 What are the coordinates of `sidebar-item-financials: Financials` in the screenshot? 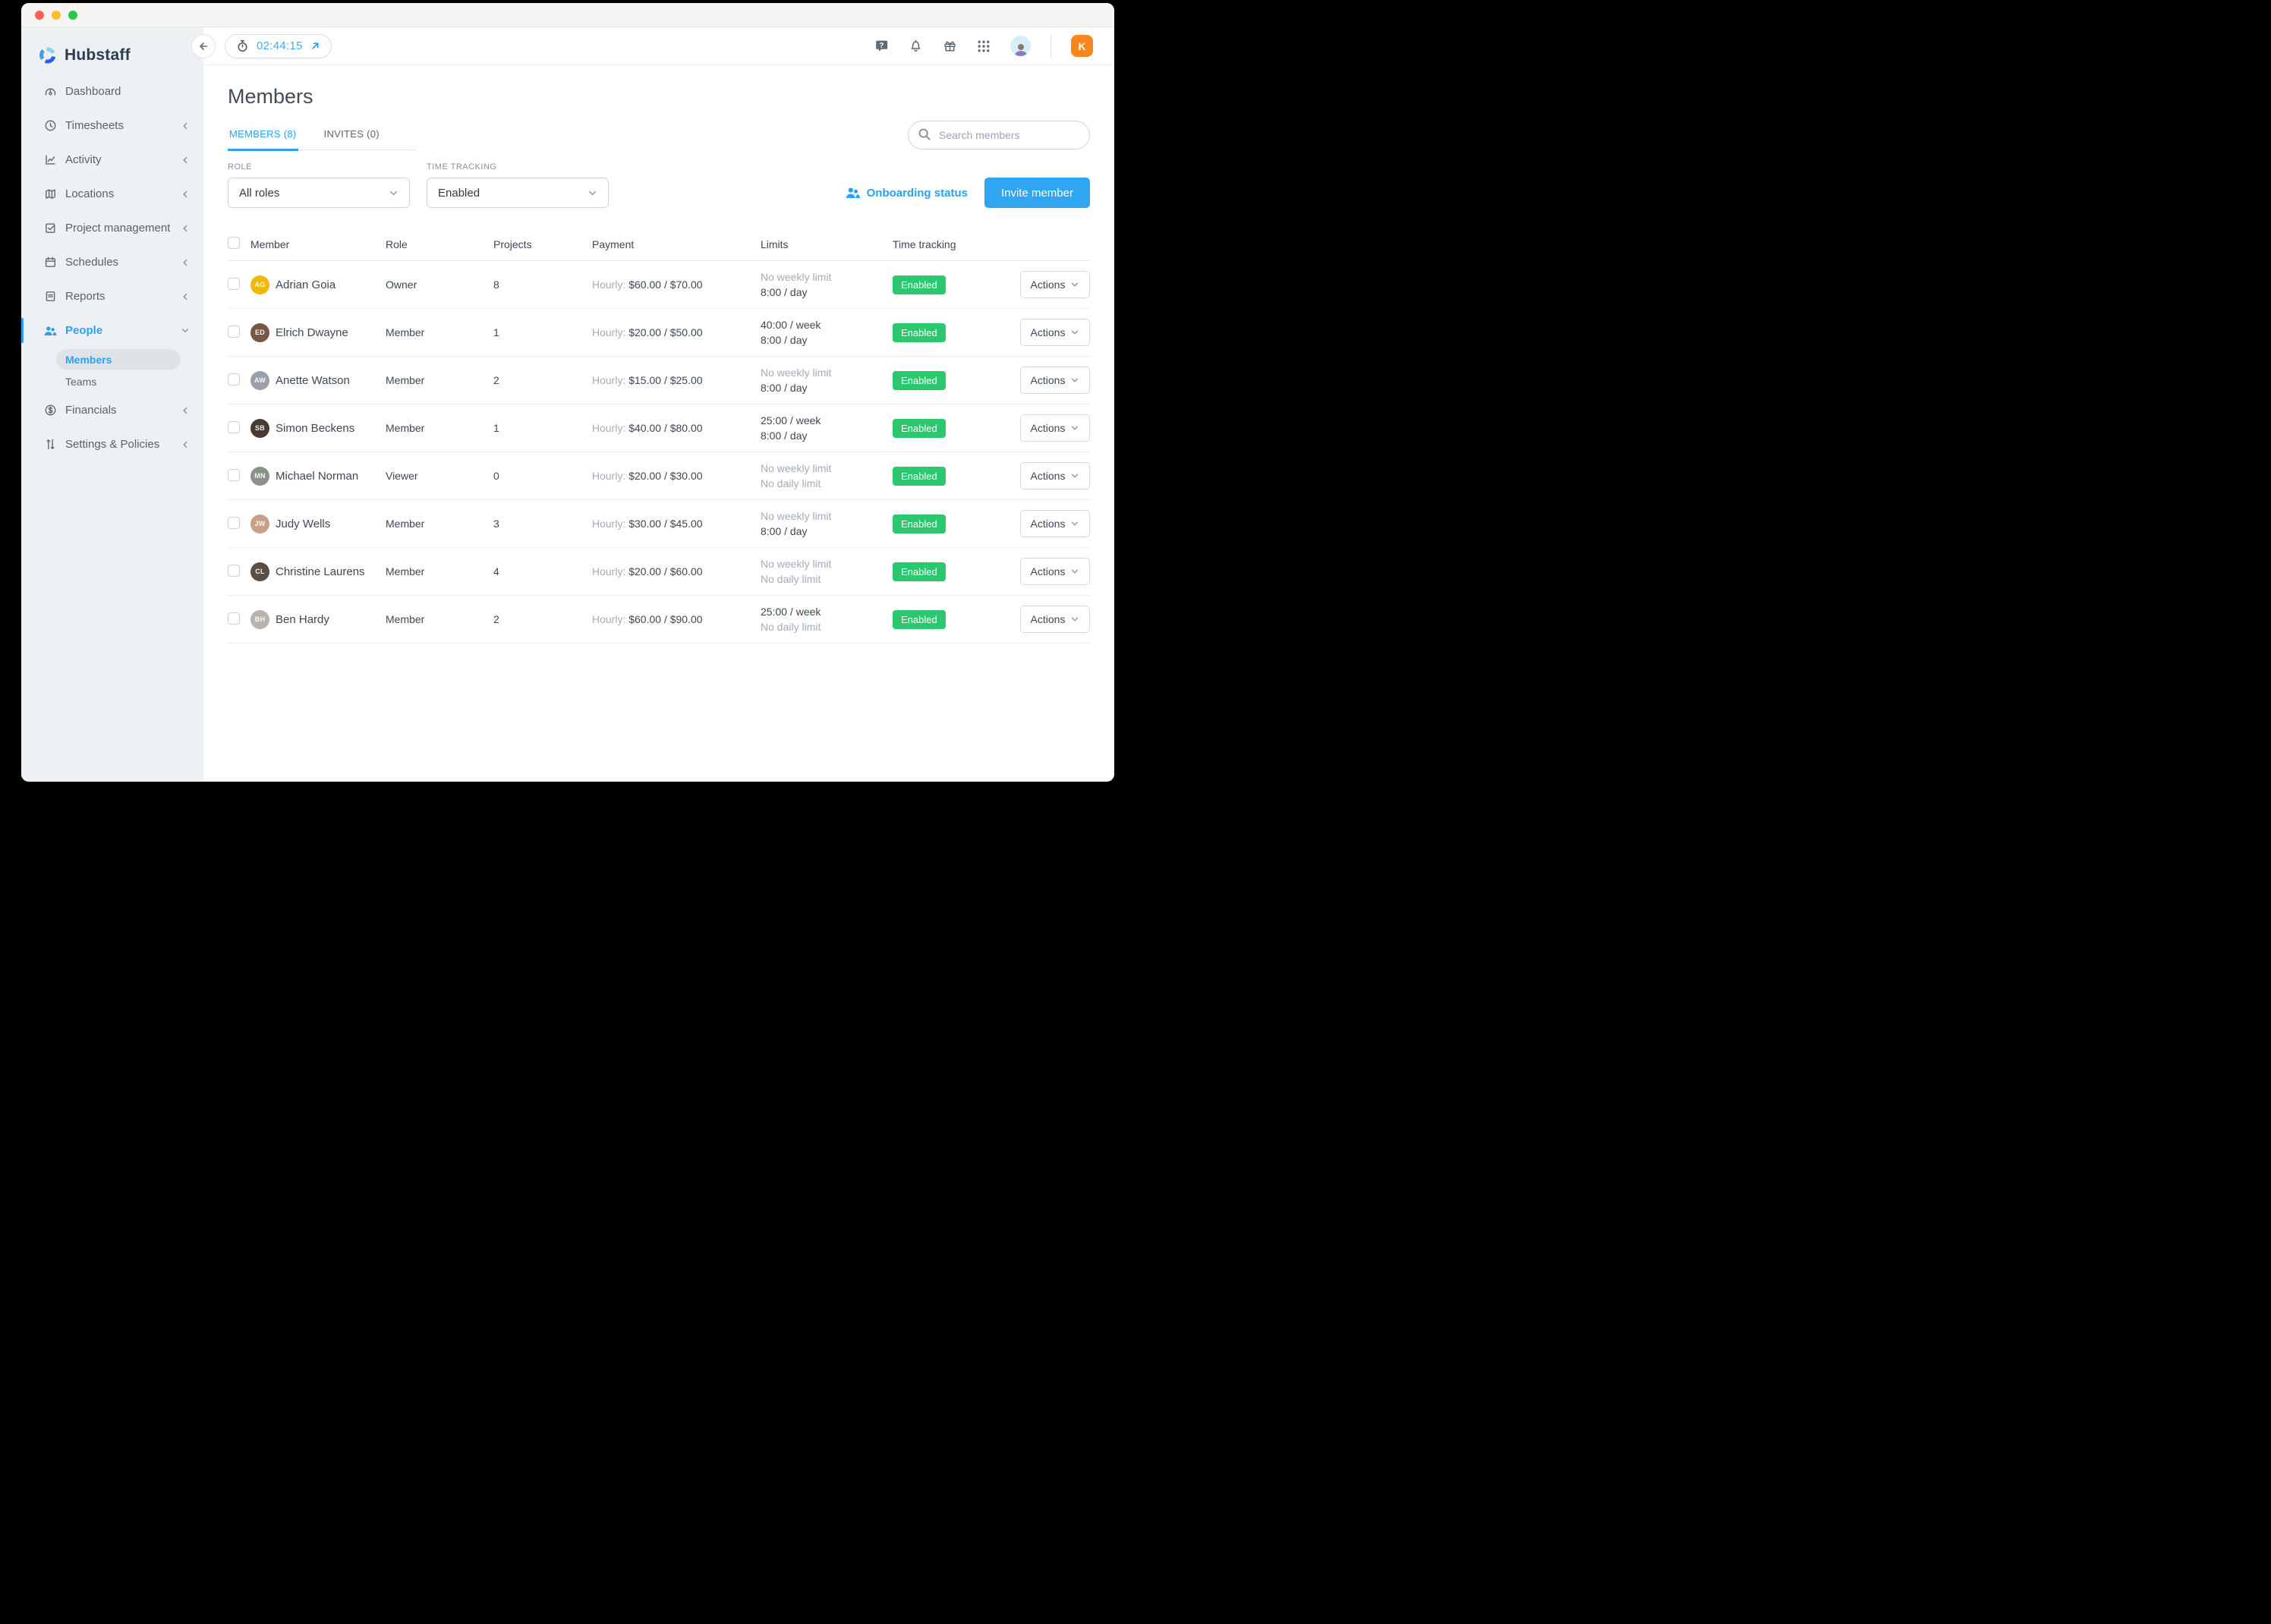 It's located at (112, 410).